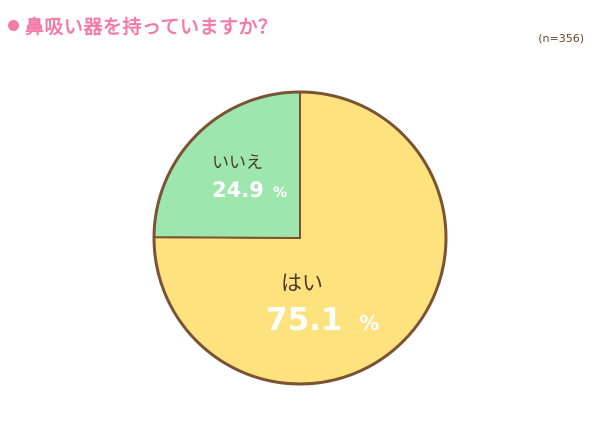  I want to click on slice-label-no-number: 24.9, so click(238, 190).